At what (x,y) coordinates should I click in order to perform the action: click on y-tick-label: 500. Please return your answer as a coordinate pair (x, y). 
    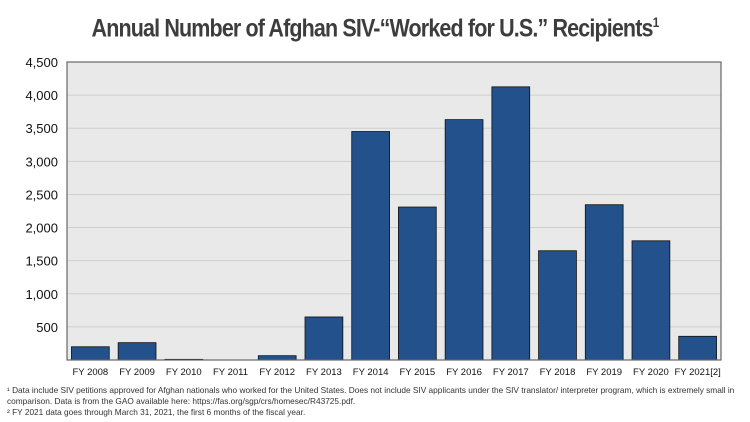
    Looking at the image, I should click on (47, 327).